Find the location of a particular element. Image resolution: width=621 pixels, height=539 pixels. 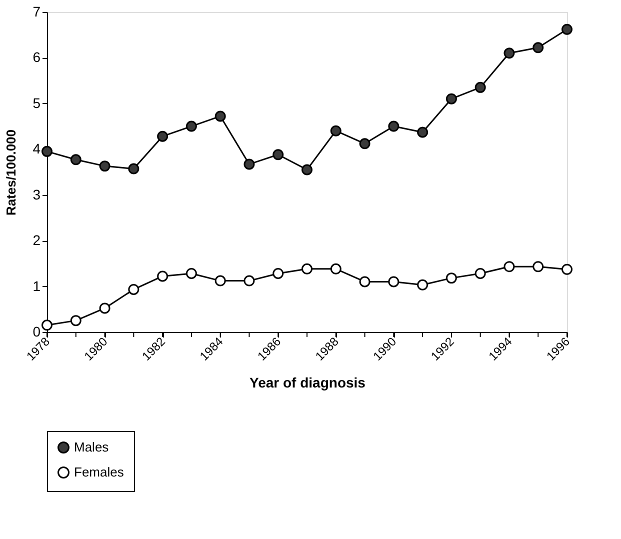

y-tick-label: 1 is located at coordinates (36, 286).